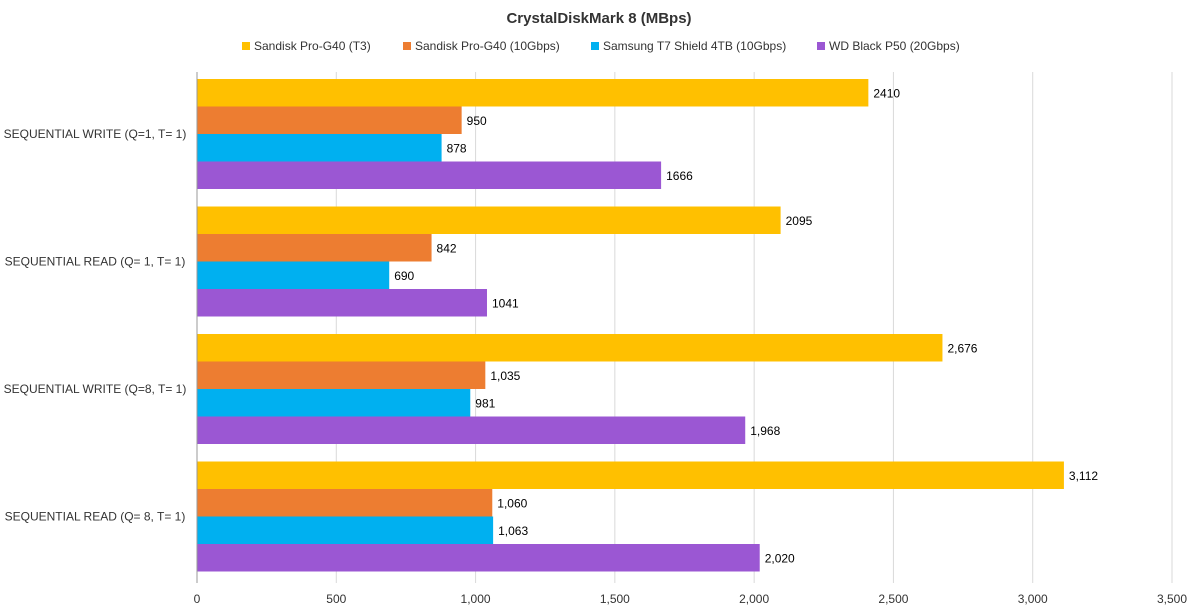 Image resolution: width=1199 pixels, height=613 pixels. Describe the element at coordinates (894, 46) in the screenshot. I see `legend-label: WD Black P50 (20Gbps)` at that location.